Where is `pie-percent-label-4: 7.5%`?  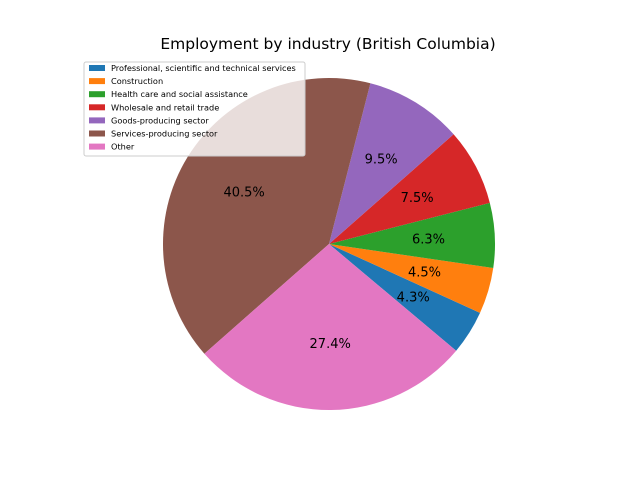
pie-percent-label-4: 7.5% is located at coordinates (417, 198).